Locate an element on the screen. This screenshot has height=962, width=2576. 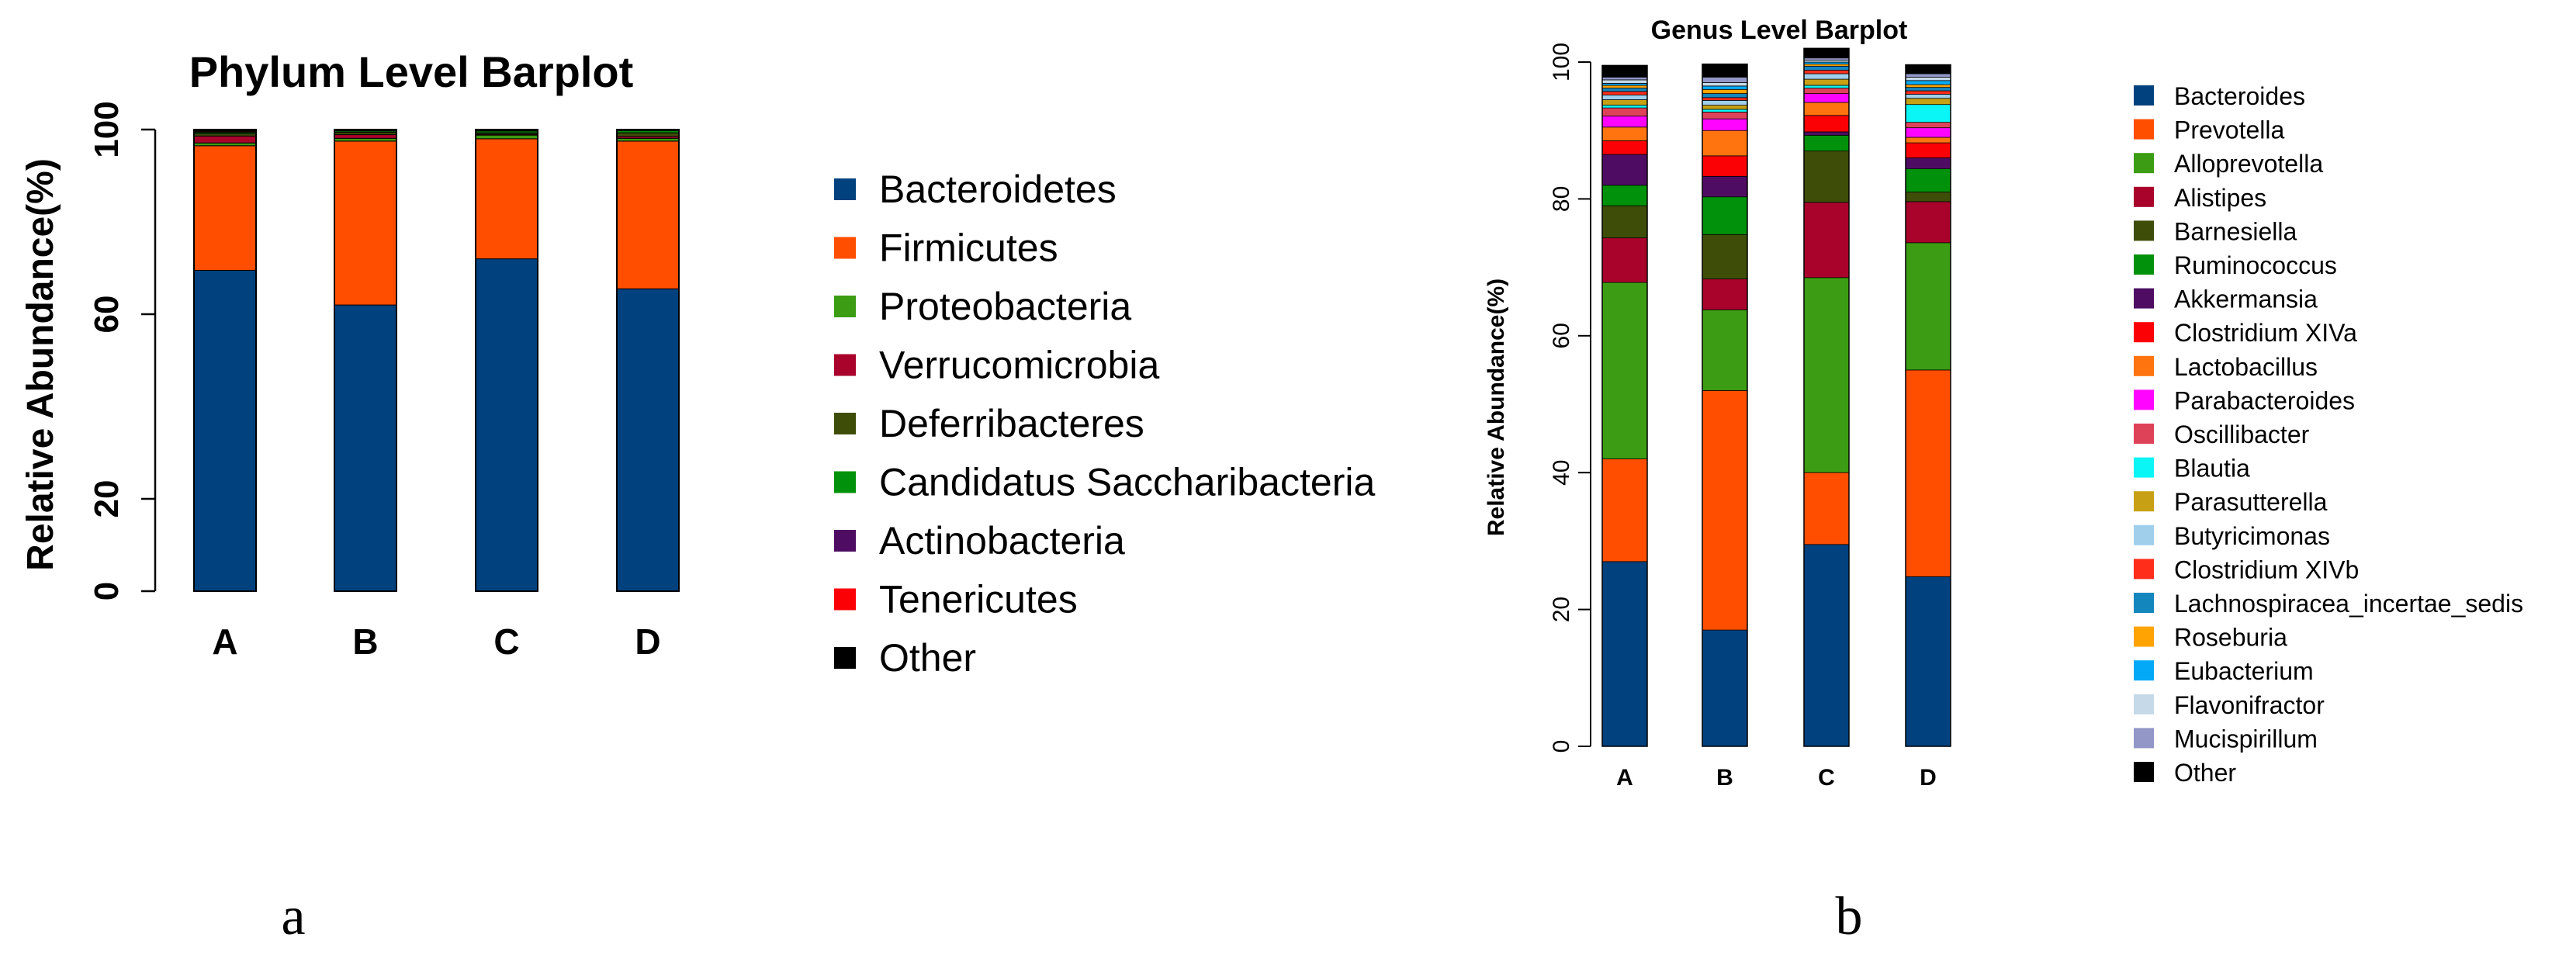
phylum-legend-swatch-other is located at coordinates (845, 658).